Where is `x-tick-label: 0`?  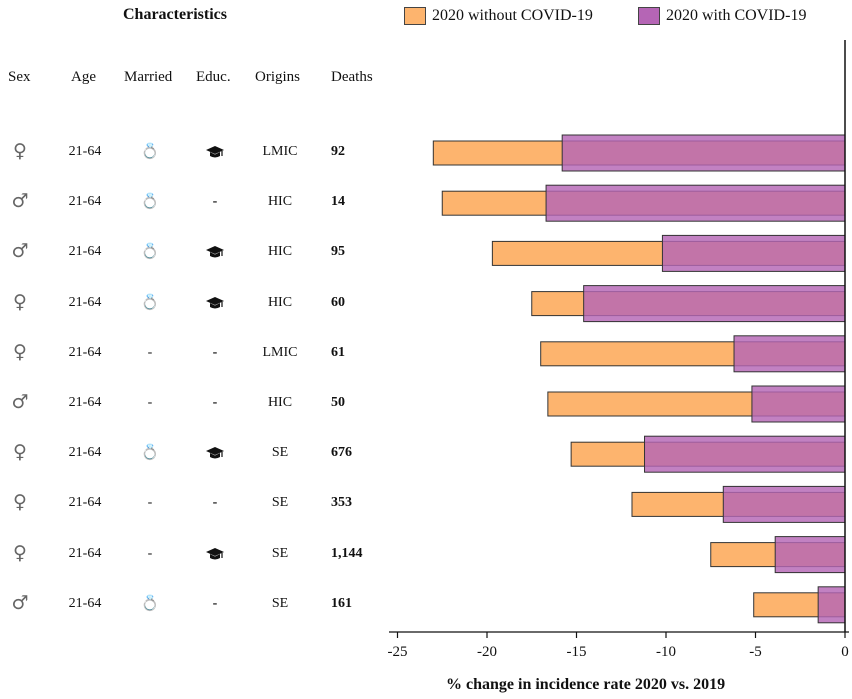
x-tick-label: 0 is located at coordinates (845, 652).